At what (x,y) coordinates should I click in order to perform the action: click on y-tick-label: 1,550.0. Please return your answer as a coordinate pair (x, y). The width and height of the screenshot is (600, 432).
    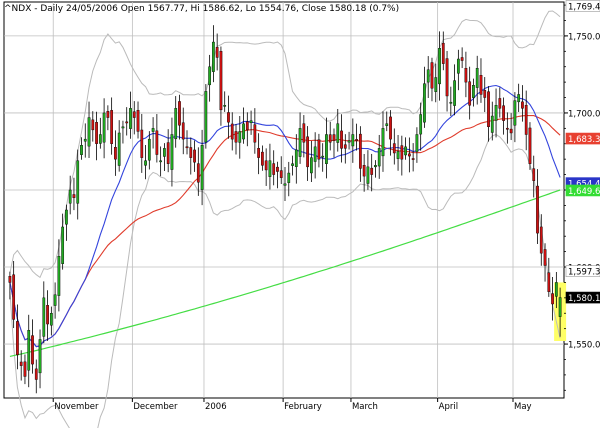
    Looking at the image, I should click on (584, 346).